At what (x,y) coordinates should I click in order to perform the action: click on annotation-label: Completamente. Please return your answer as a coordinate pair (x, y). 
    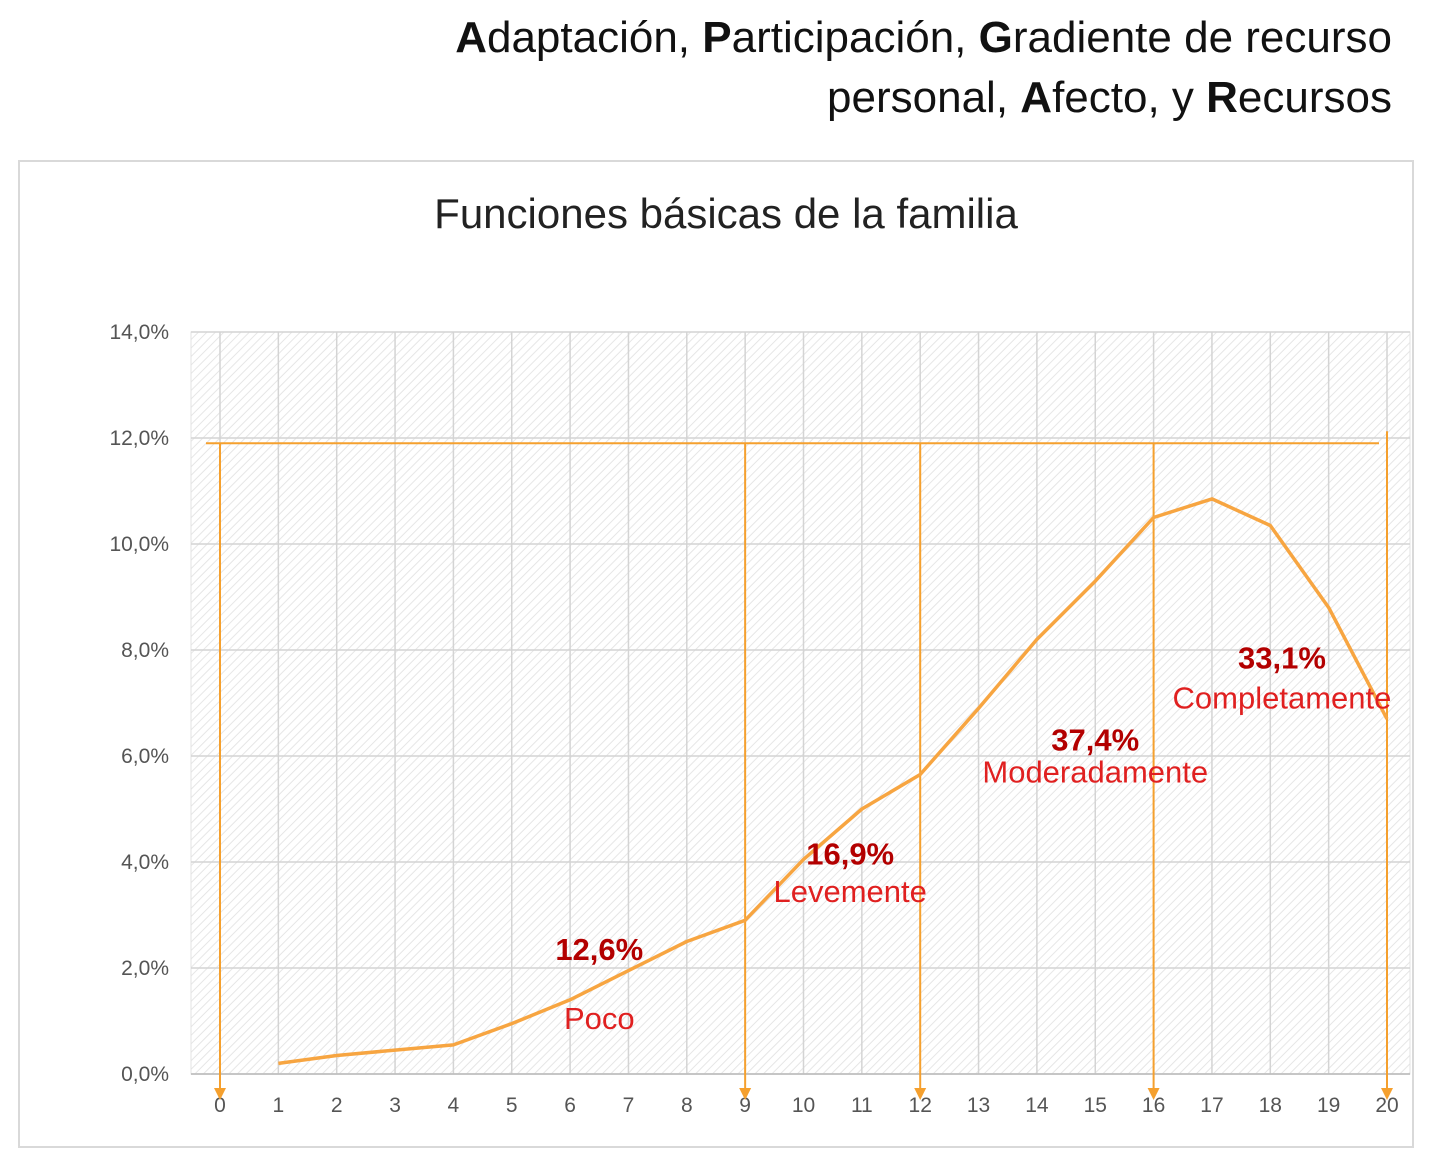
    Looking at the image, I should click on (1282, 697).